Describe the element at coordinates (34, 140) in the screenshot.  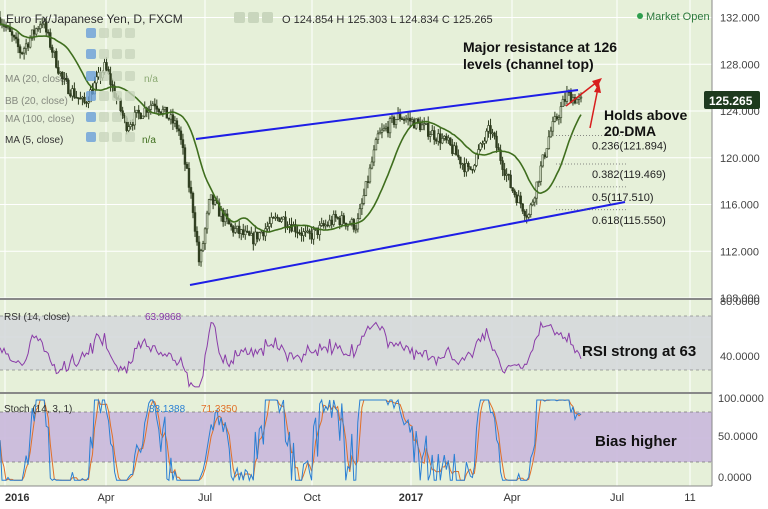
I see `ma5-label: MA (5, close)` at that location.